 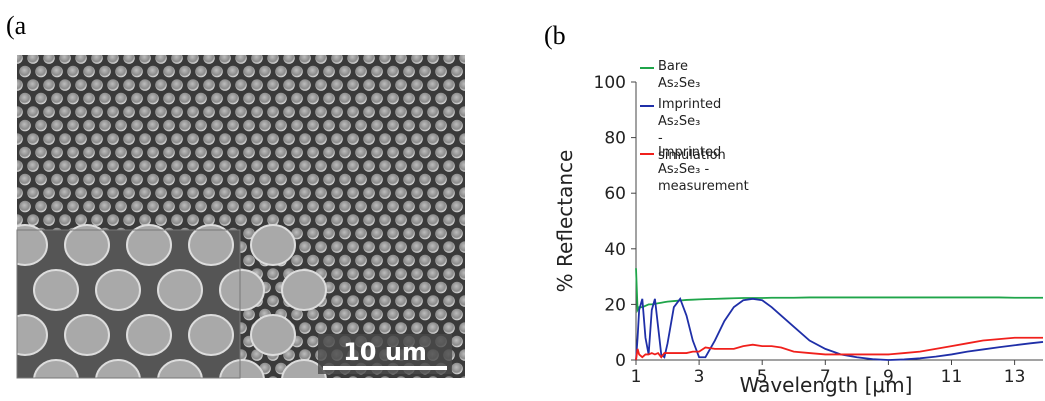 I want to click on scale-bar-label: 10 um, so click(x=385, y=352).